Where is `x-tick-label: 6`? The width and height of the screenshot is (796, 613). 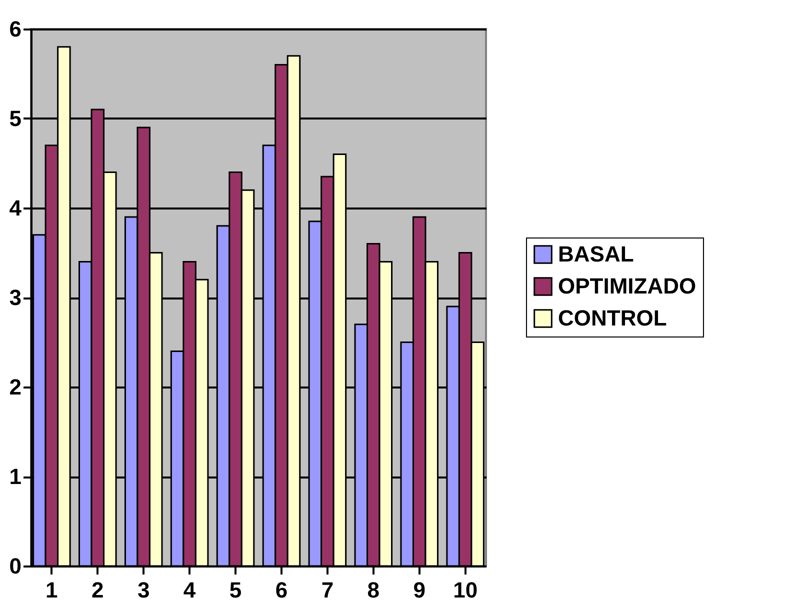 x-tick-label: 6 is located at coordinates (281, 590).